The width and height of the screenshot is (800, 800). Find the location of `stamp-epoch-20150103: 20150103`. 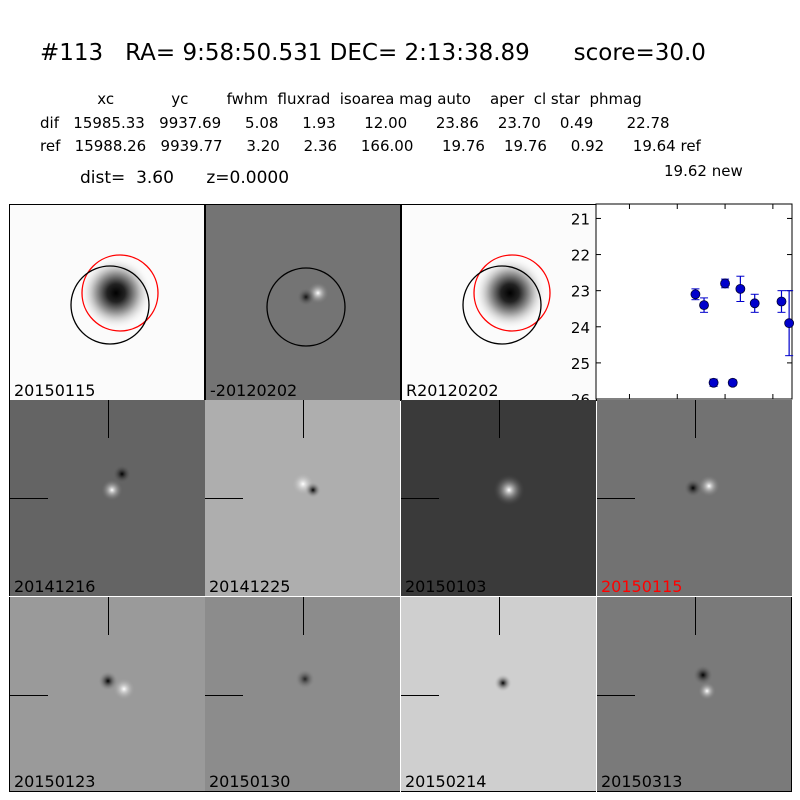

stamp-epoch-20150103: 20150103 is located at coordinates (498, 498).